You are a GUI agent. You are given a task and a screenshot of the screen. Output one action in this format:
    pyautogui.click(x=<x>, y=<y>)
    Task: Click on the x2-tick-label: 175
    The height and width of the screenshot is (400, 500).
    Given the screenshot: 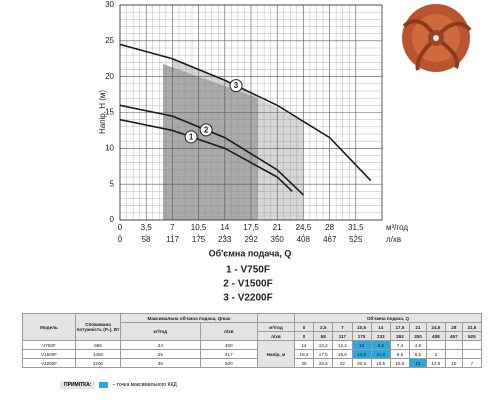 What is the action you would take?
    pyautogui.click(x=199, y=239)
    